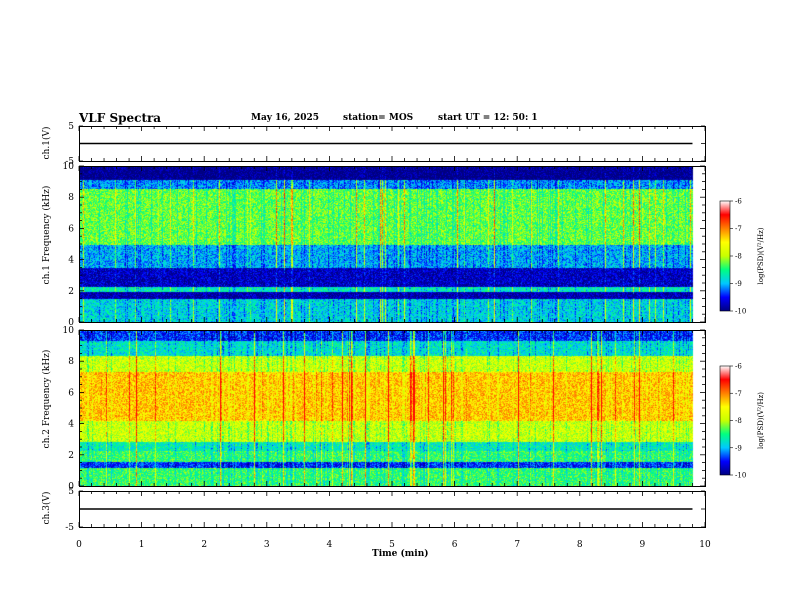 The width and height of the screenshot is (792, 612). Describe the element at coordinates (79, 545) in the screenshot. I see `x-tick-label: 0` at that location.